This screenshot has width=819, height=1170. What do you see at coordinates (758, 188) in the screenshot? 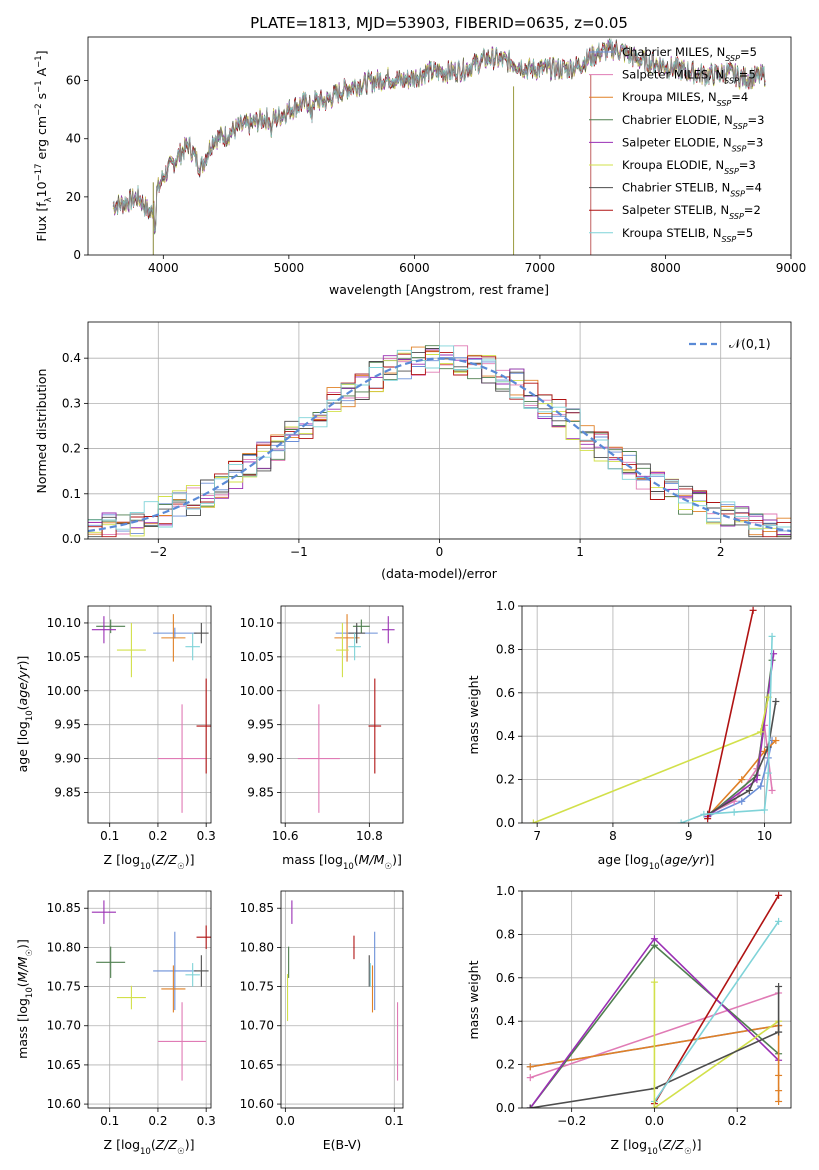
I see `legend-nssp: 4` at bounding box center [758, 188].